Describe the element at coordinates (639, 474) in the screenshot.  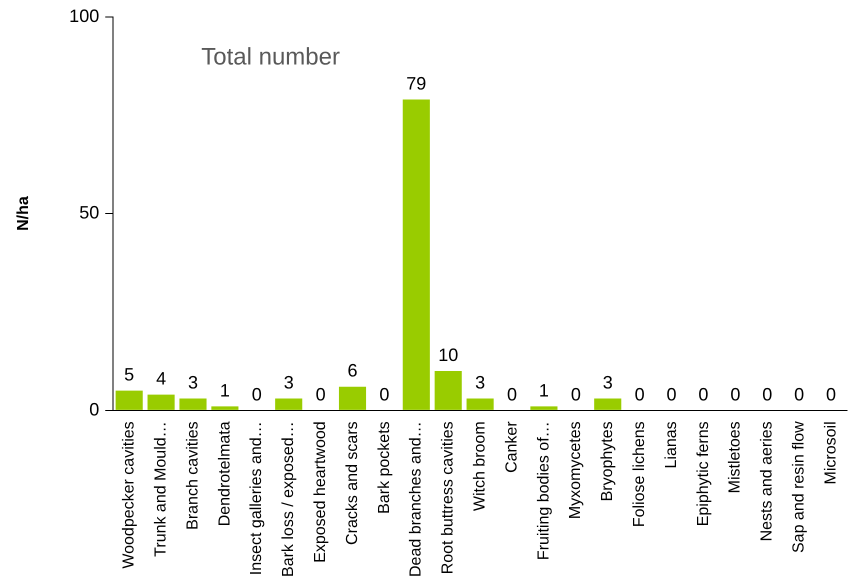
I see `x-tick-label: Foliose lichens` at that location.